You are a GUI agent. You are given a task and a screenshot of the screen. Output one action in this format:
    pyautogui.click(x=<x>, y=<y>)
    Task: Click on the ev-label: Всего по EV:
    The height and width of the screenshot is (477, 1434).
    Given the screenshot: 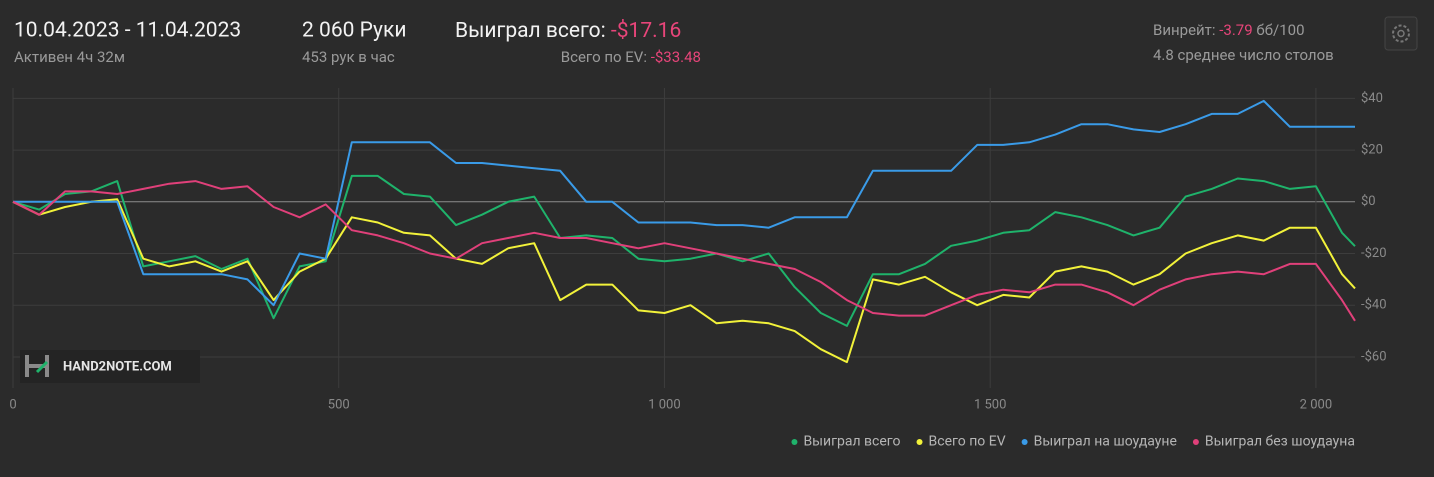 What is the action you would take?
    pyautogui.click(x=604, y=57)
    